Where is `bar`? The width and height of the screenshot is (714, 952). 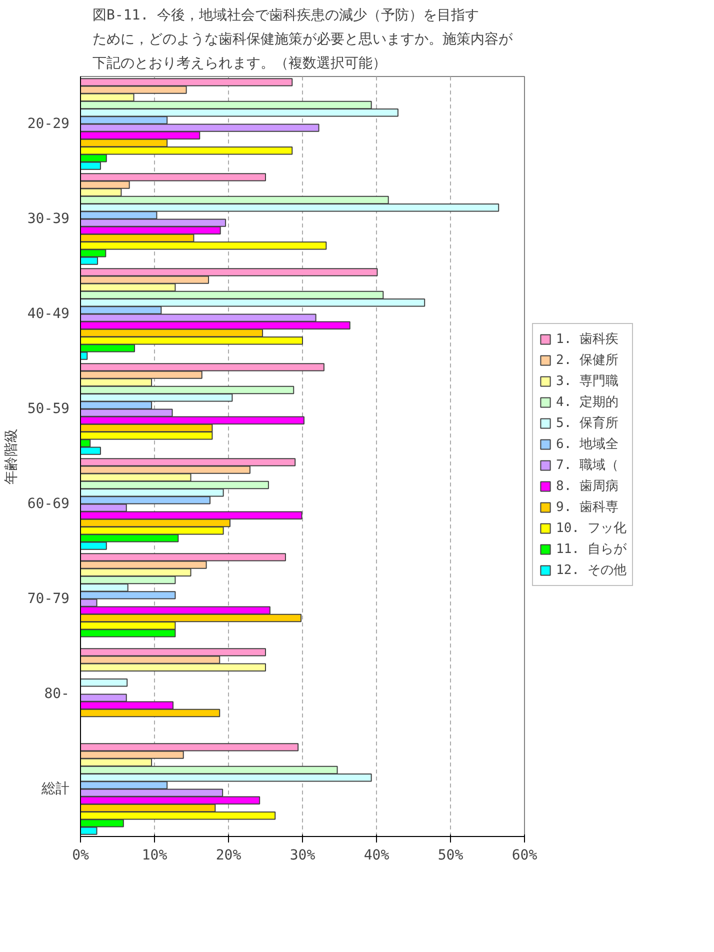 bar is located at coordinates (104, 682).